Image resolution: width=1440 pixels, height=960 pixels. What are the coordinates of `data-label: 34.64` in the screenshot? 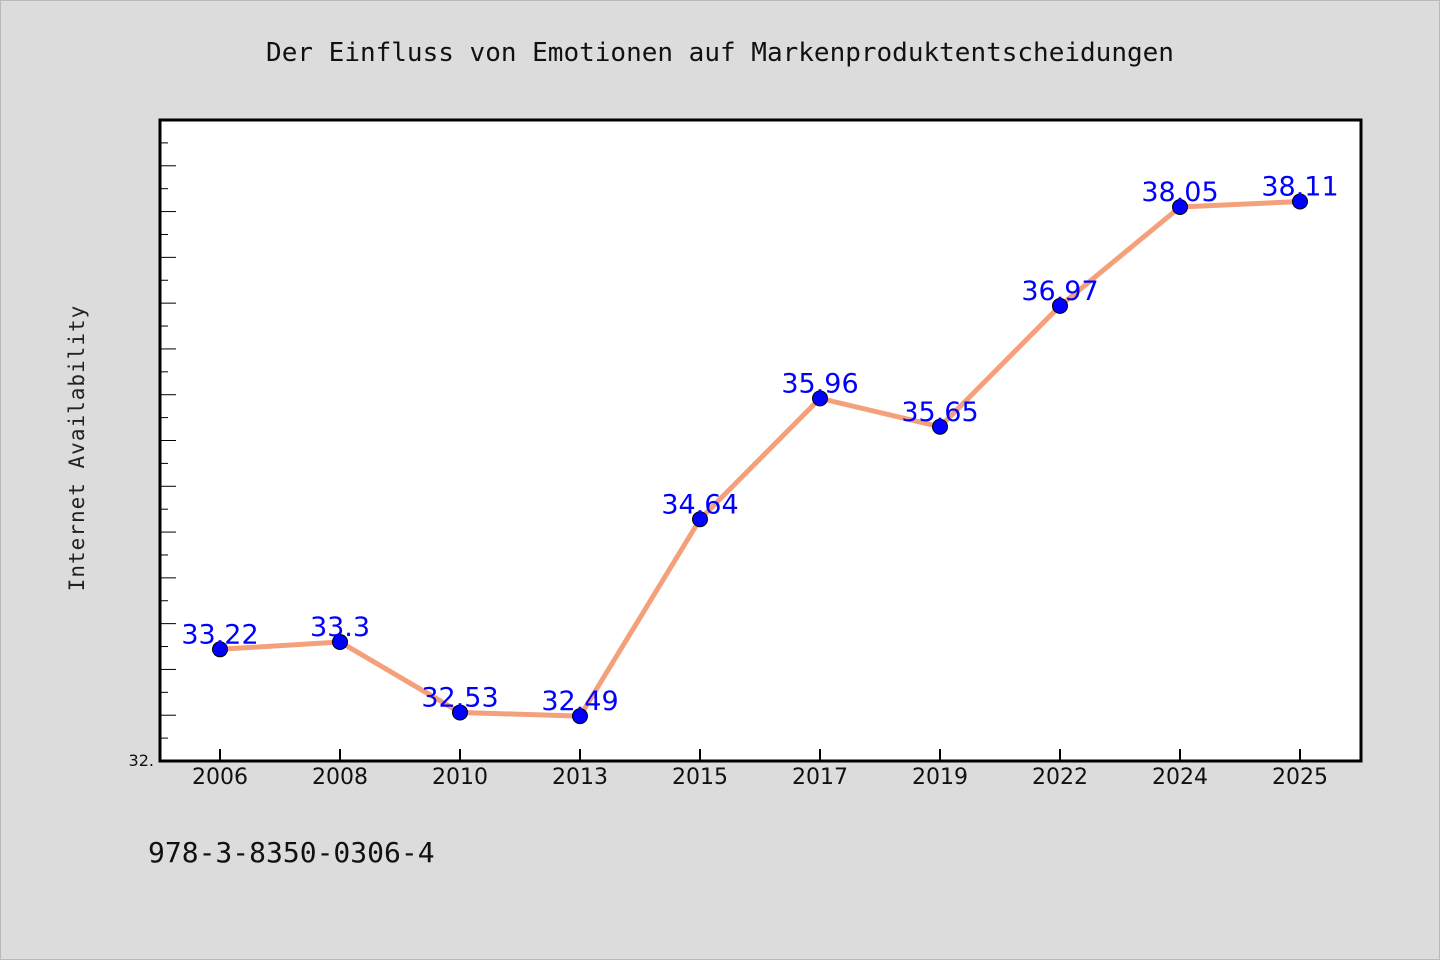 It's located at (699, 504).